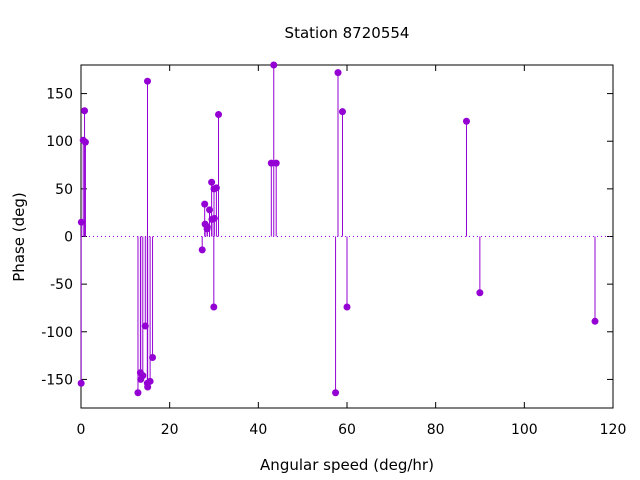  What do you see at coordinates (57, 380) in the screenshot?
I see `y-tick-label: -150` at bounding box center [57, 380].